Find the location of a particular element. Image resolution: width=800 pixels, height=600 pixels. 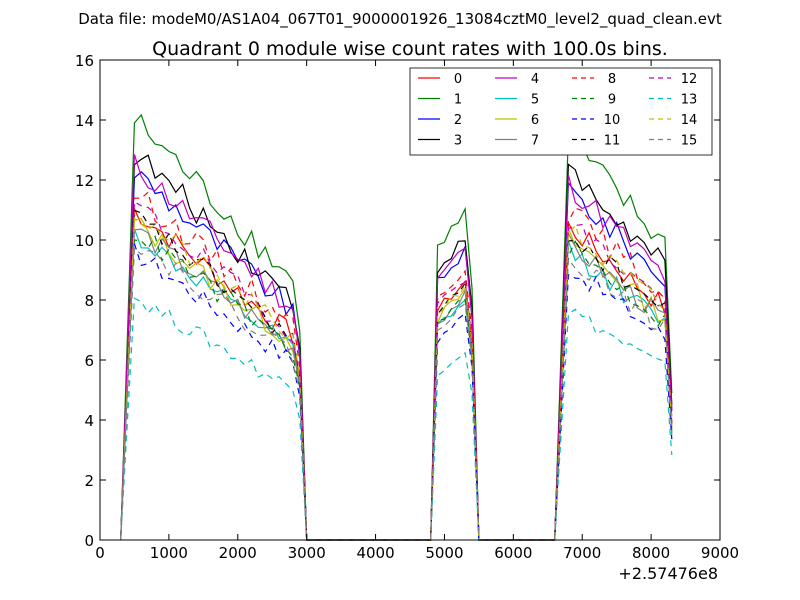

legend-label-2: 2 is located at coordinates (458, 120).